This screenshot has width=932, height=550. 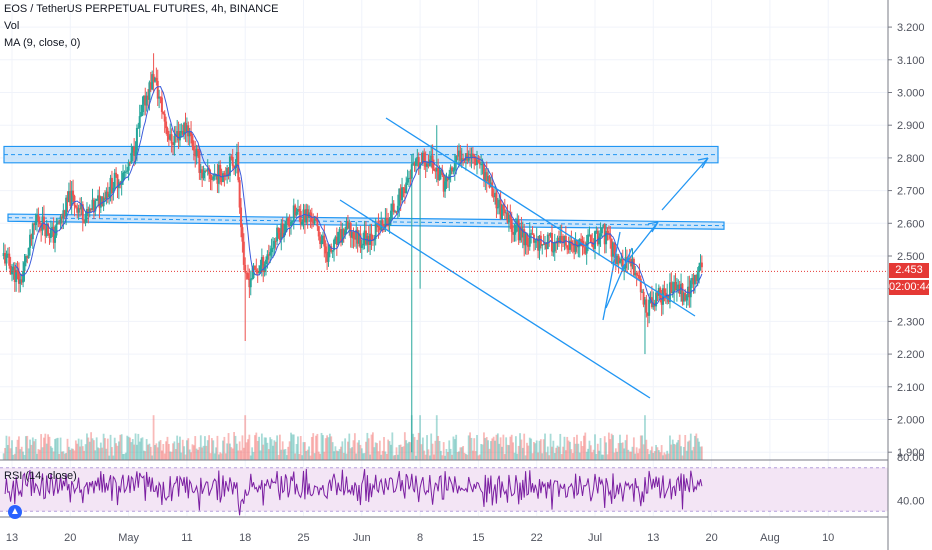 I want to click on y-tick-label: 2.100, so click(x=911, y=388).